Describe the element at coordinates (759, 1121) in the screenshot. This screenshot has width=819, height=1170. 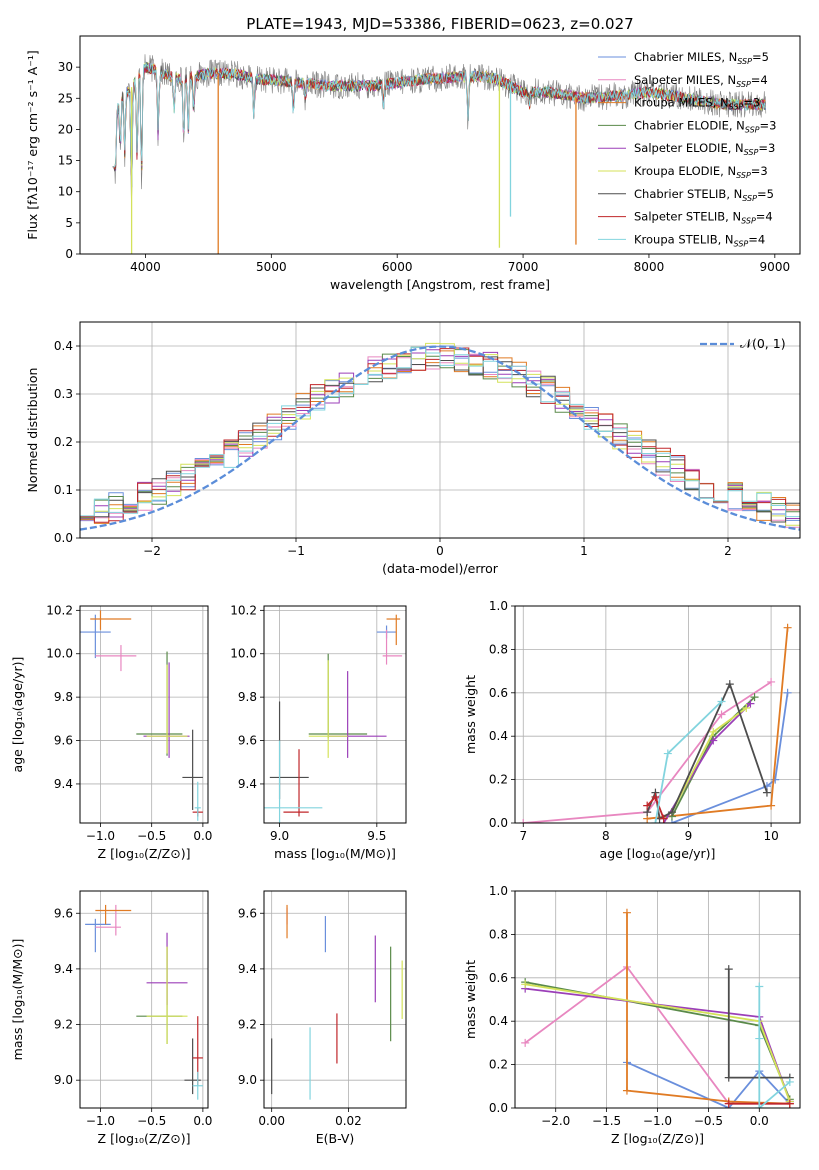
I see `x-tick-label: 0.0` at that location.